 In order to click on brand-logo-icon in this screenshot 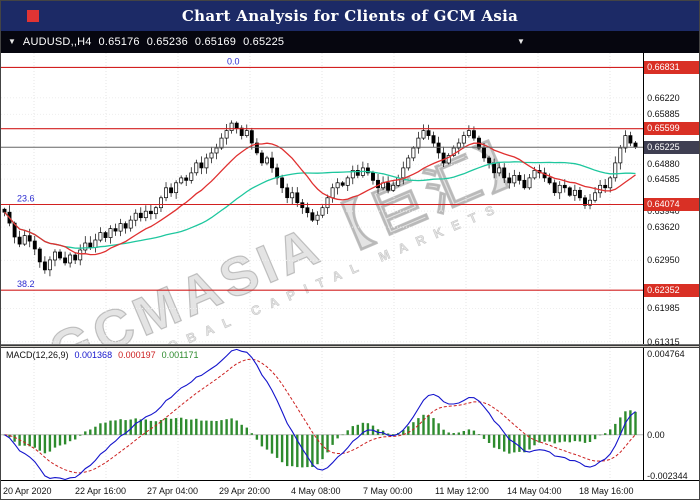, I will do `click(33, 16)`.